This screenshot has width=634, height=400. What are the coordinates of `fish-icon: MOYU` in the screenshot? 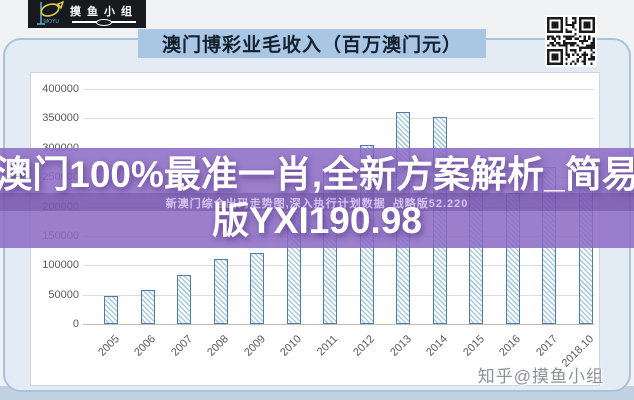 It's located at (50, 13).